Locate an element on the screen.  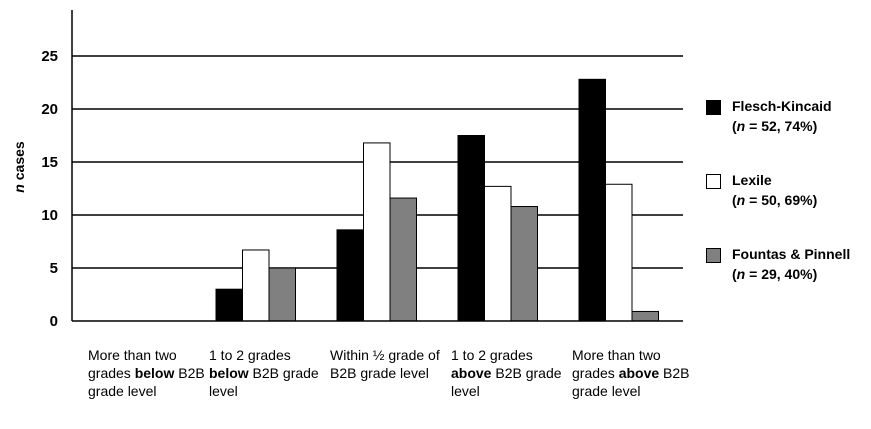
x-category-label-3: Within ½ grade of B2B grade level is located at coordinates (385, 364).